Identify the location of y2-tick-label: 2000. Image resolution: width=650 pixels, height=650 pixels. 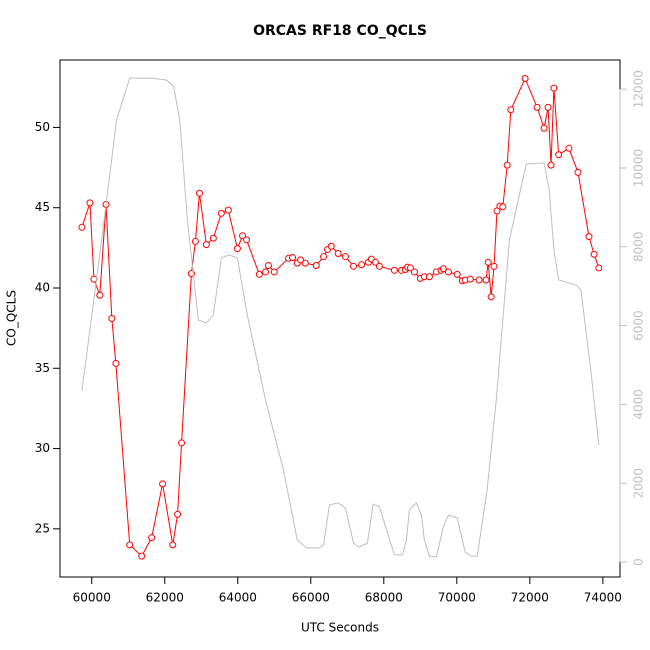
(639, 483).